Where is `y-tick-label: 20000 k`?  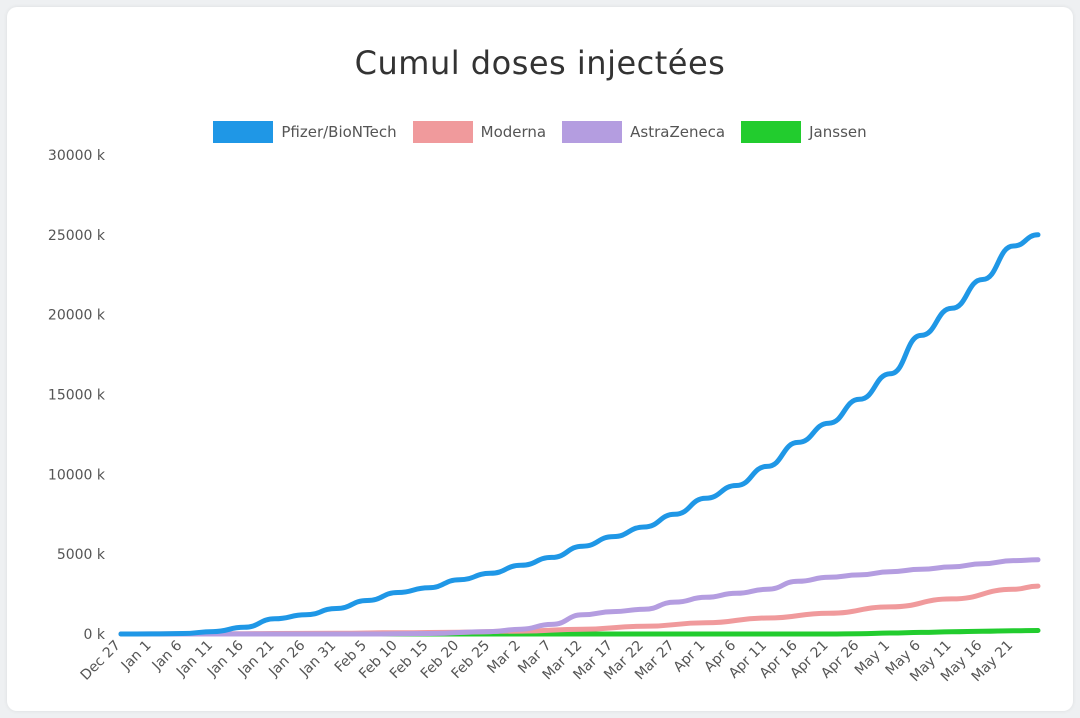
y-tick-label: 20000 k is located at coordinates (77, 316).